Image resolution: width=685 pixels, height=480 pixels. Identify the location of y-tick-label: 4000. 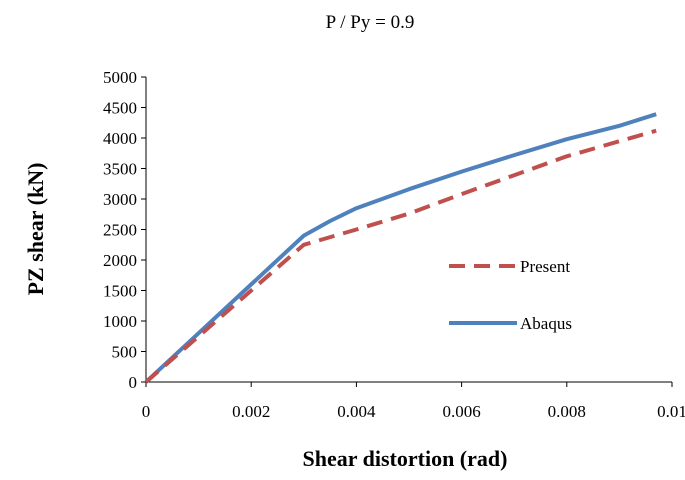
(120, 138).